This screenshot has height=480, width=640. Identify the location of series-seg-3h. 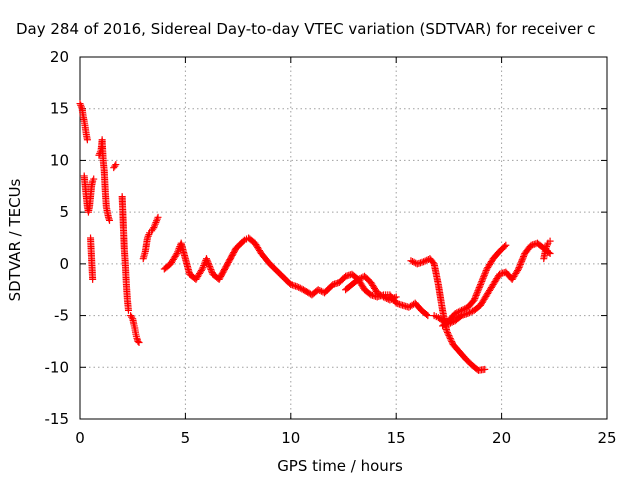
(150, 238).